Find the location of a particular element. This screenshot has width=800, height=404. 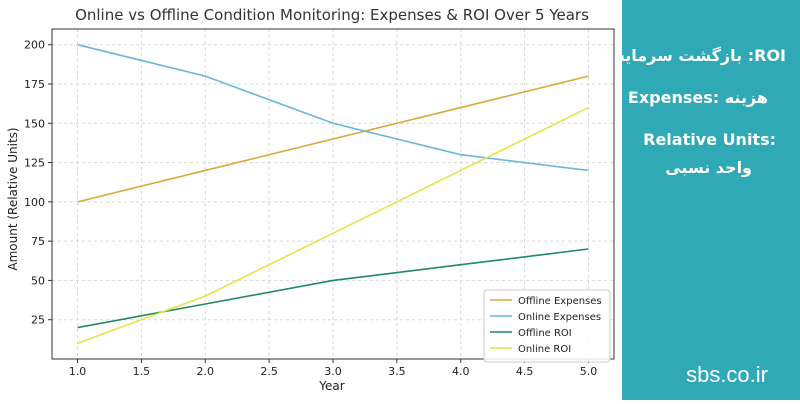

x-tick-label: 4.5 is located at coordinates (525, 371).